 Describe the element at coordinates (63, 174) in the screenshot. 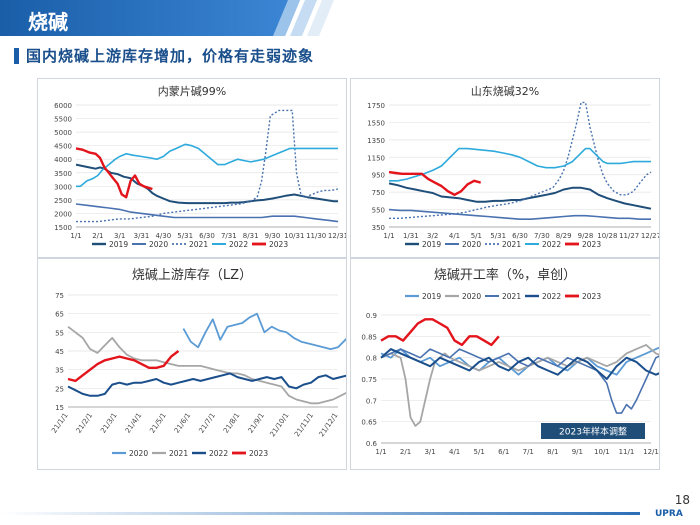

I see `y-tick-label: 3500` at that location.